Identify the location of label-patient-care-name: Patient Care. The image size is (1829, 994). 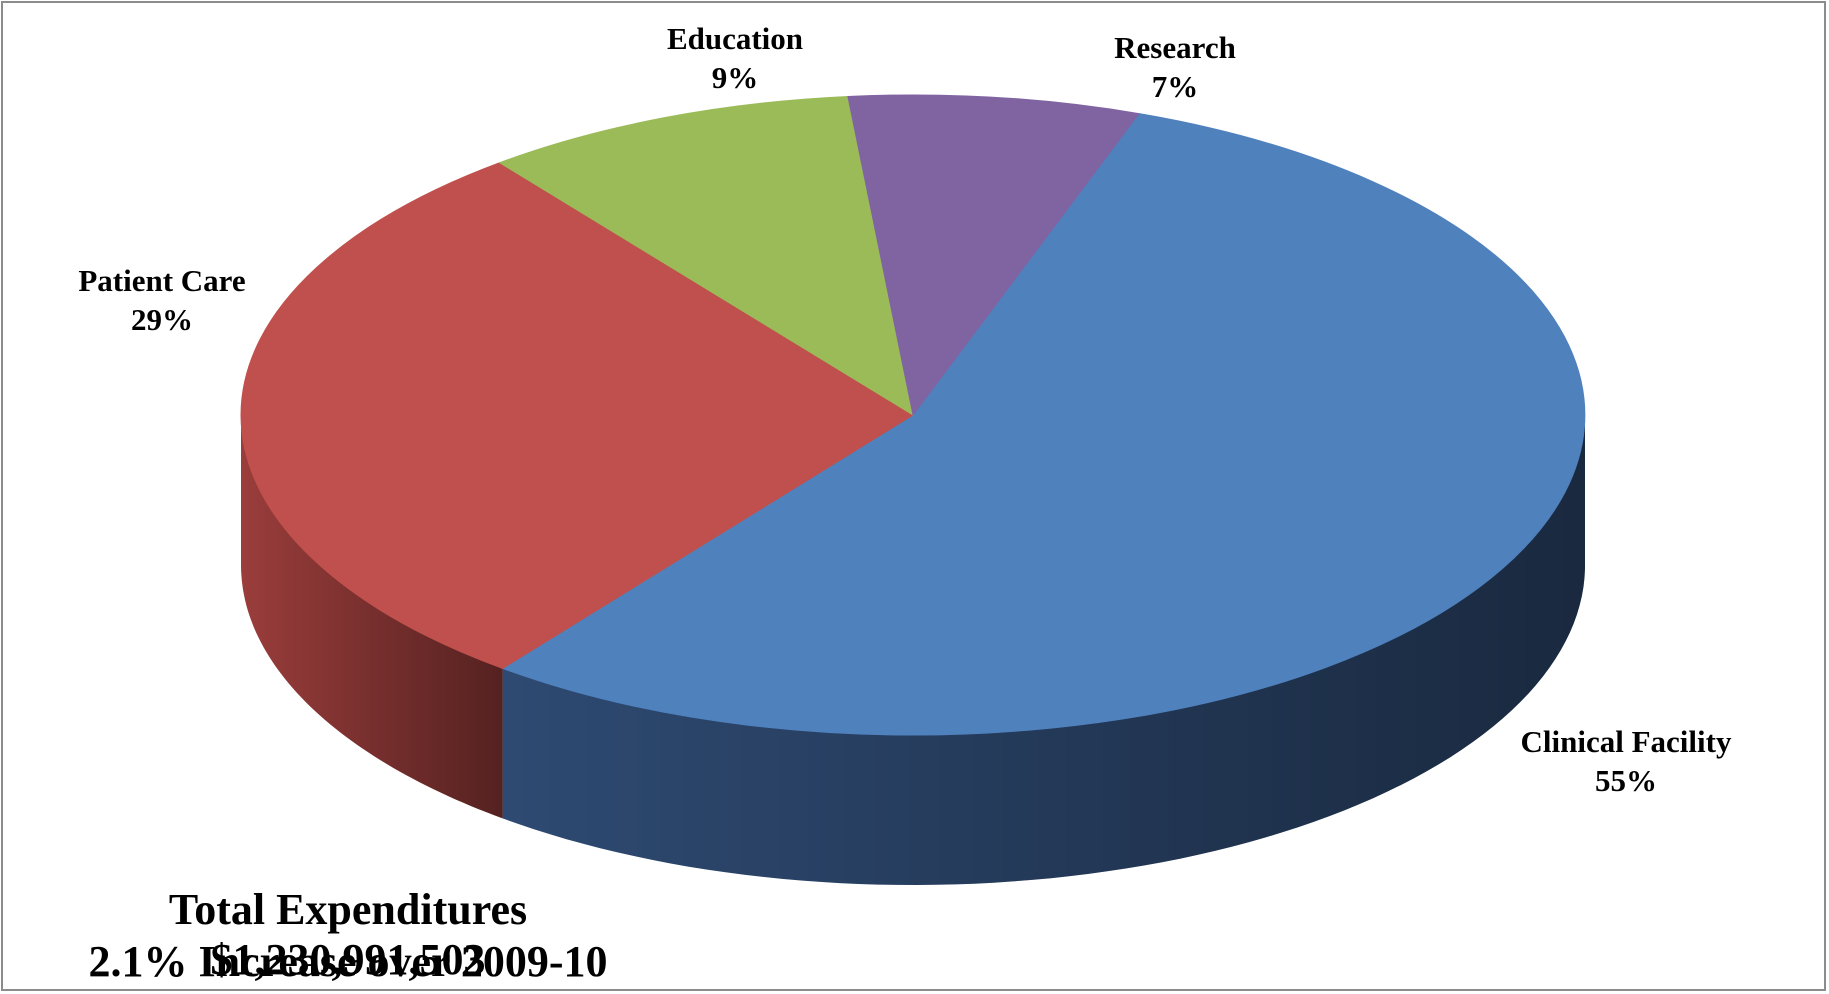
(161, 280).